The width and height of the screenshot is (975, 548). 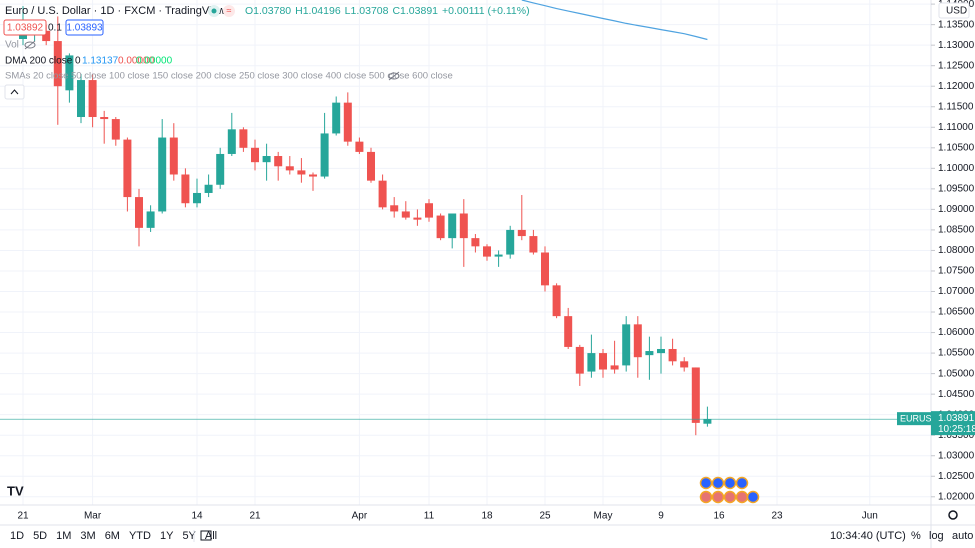 I want to click on logo: TV, so click(x=15, y=490).